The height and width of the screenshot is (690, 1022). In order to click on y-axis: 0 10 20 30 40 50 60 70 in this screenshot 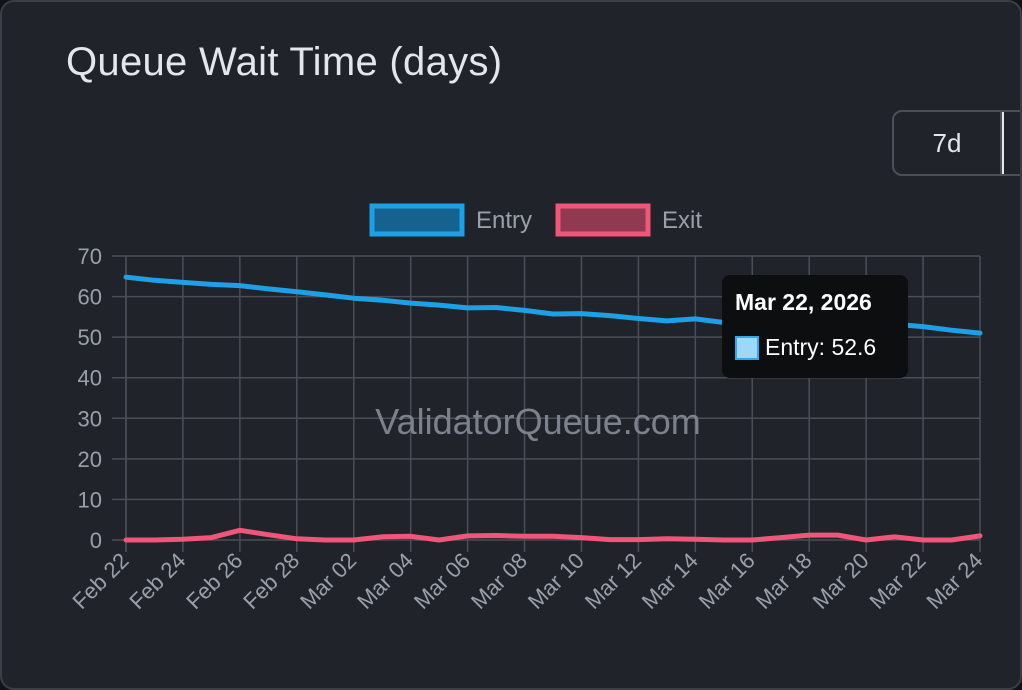, I will do `click(90, 398)`.